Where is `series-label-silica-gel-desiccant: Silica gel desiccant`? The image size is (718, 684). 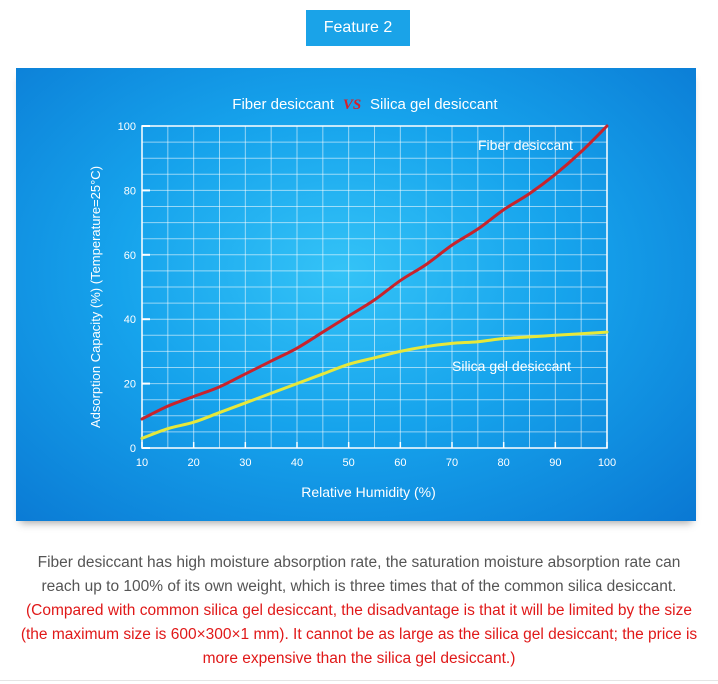 series-label-silica-gel-desiccant: Silica gel desiccant is located at coordinates (511, 366).